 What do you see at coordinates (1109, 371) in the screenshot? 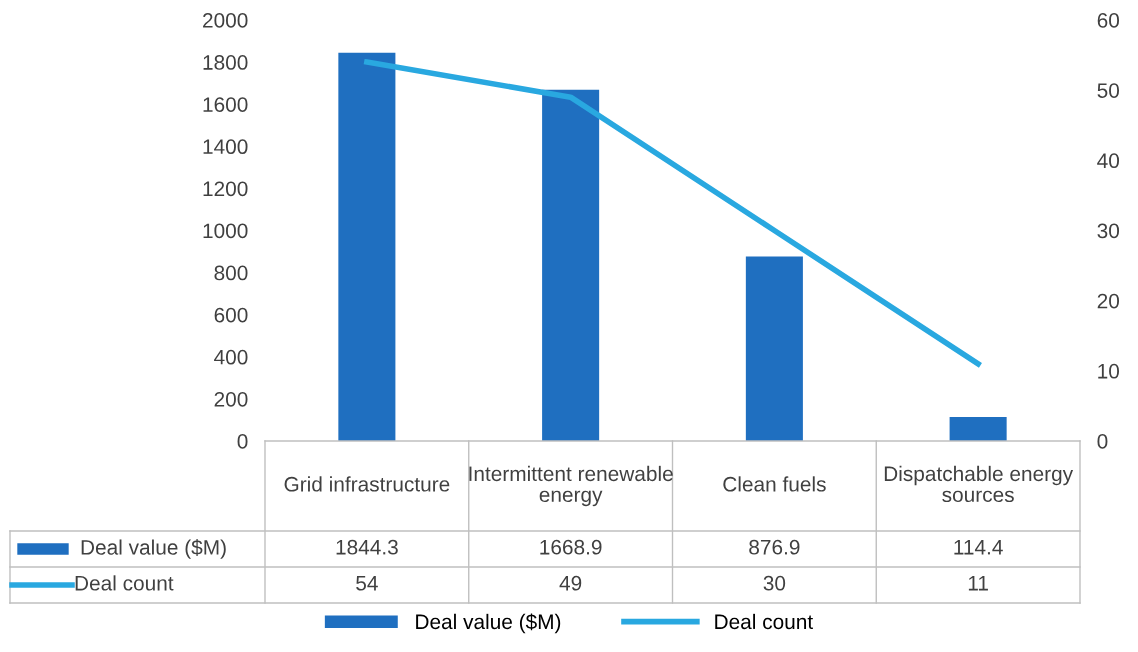
I see `y2-tick-label: 10` at bounding box center [1109, 371].